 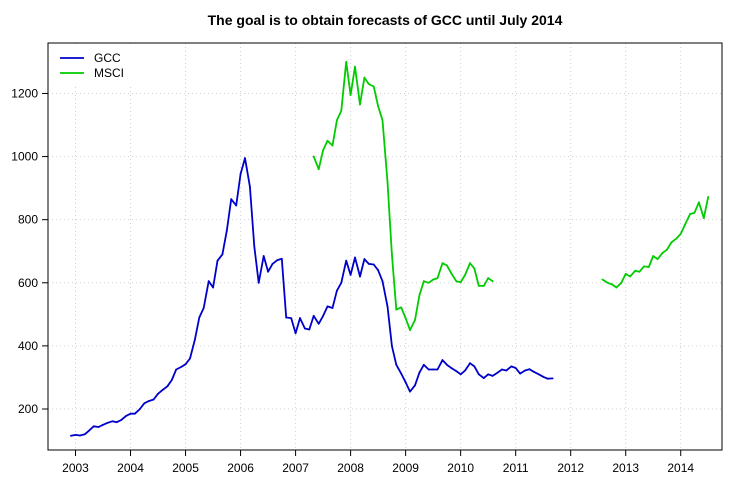 I want to click on x-tick-label: 2009, so click(x=405, y=468).